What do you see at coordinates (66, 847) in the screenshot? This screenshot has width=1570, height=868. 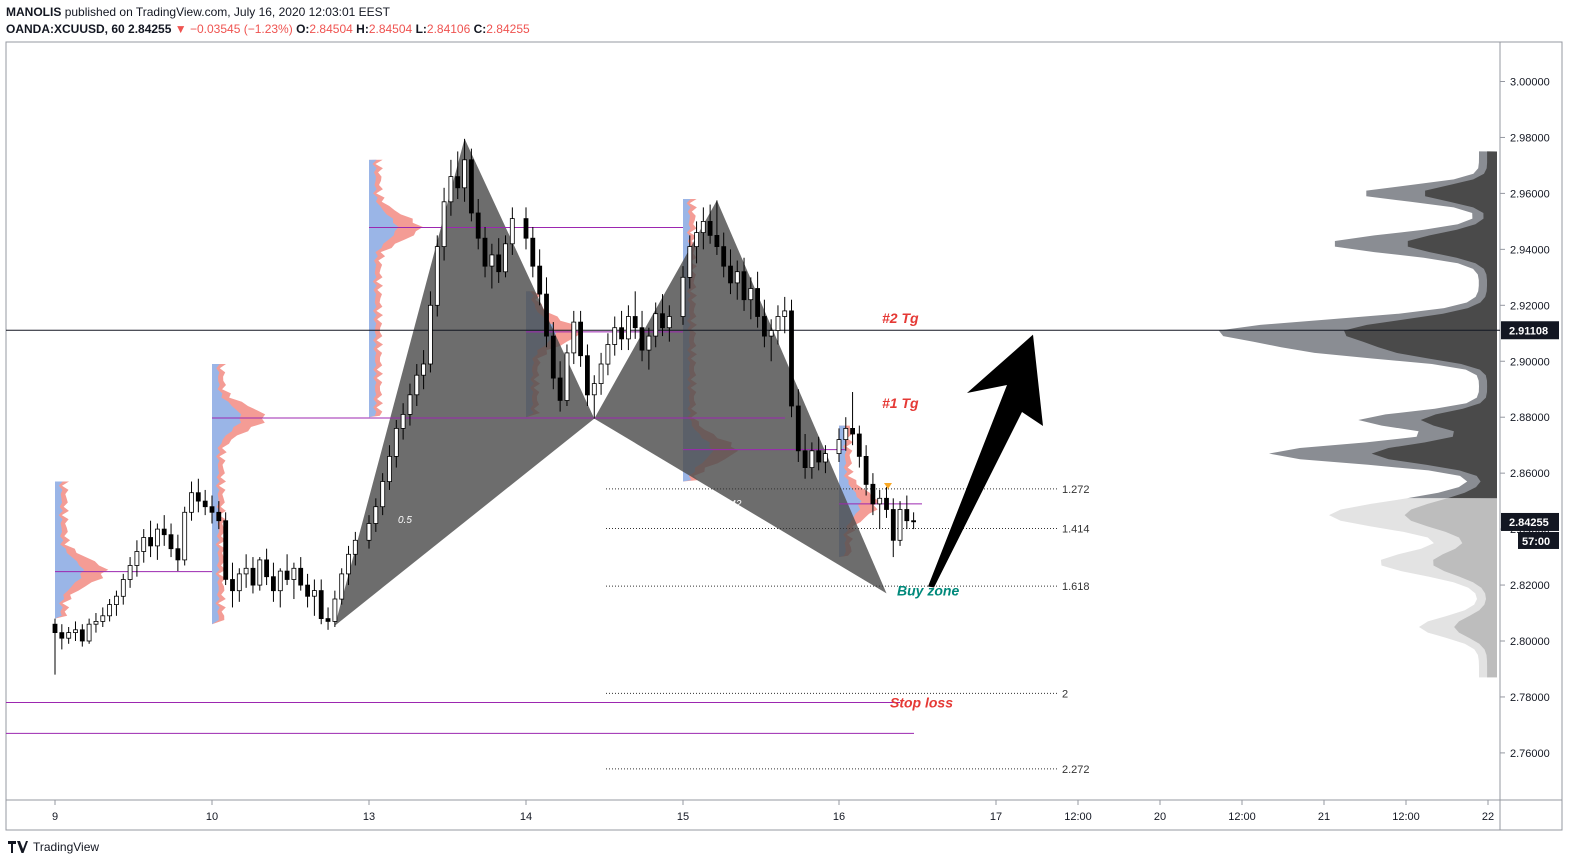 I see `brand-name: TradingView` at bounding box center [66, 847].